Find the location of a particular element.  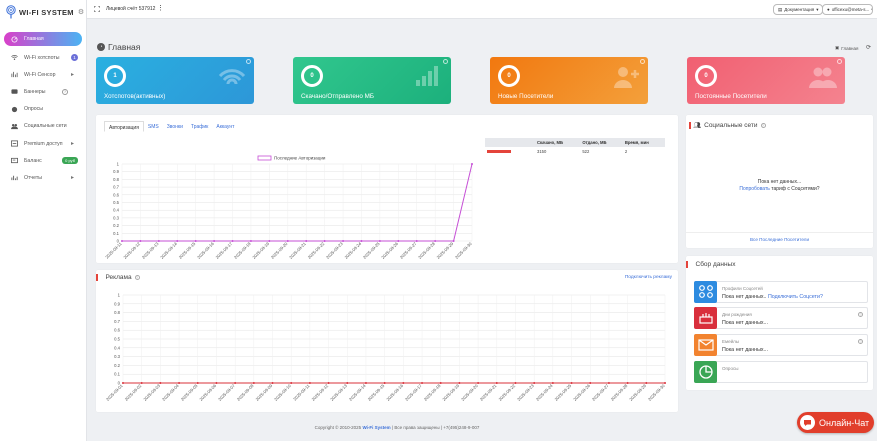

social-title: 👥︎ Социальные сети ? is located at coordinates (727, 125).